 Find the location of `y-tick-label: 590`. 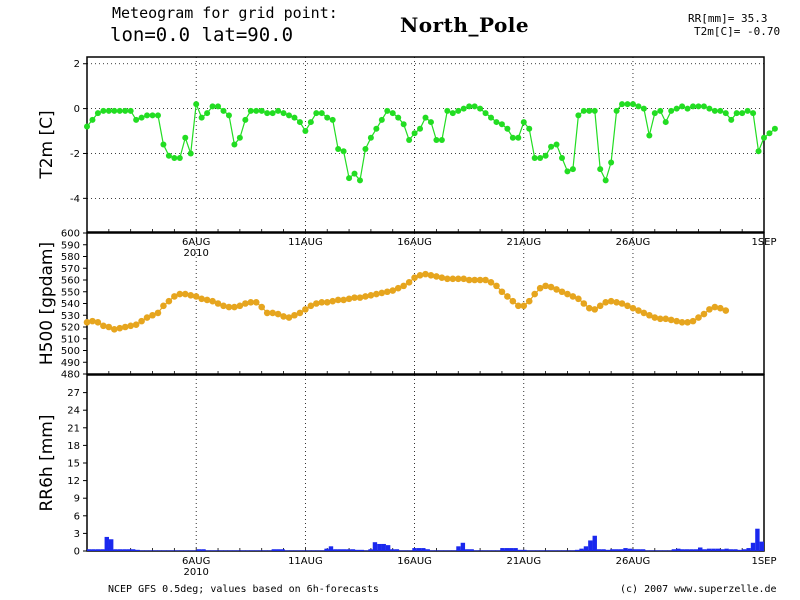

y-tick-label: 590 is located at coordinates (70, 245).